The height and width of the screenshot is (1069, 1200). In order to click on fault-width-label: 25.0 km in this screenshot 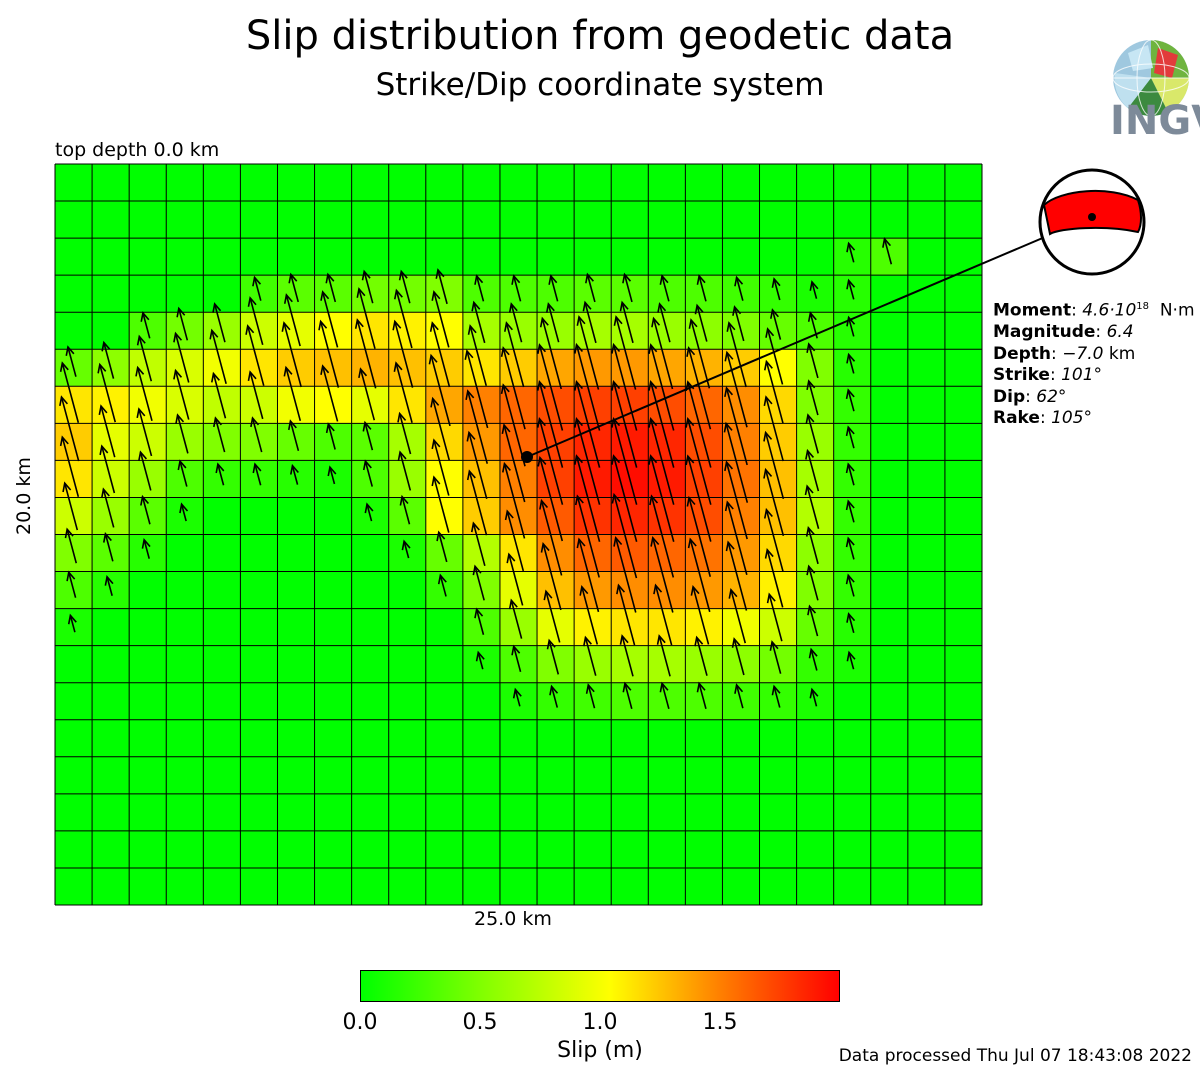, I will do `click(513, 919)`.